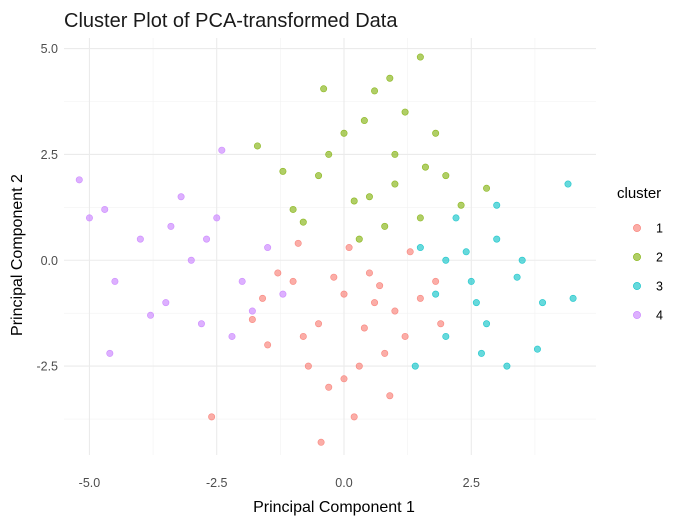 The height and width of the screenshot is (525, 693). What do you see at coordinates (49, 261) in the screenshot?
I see `y-tick-label: 0.0` at bounding box center [49, 261].